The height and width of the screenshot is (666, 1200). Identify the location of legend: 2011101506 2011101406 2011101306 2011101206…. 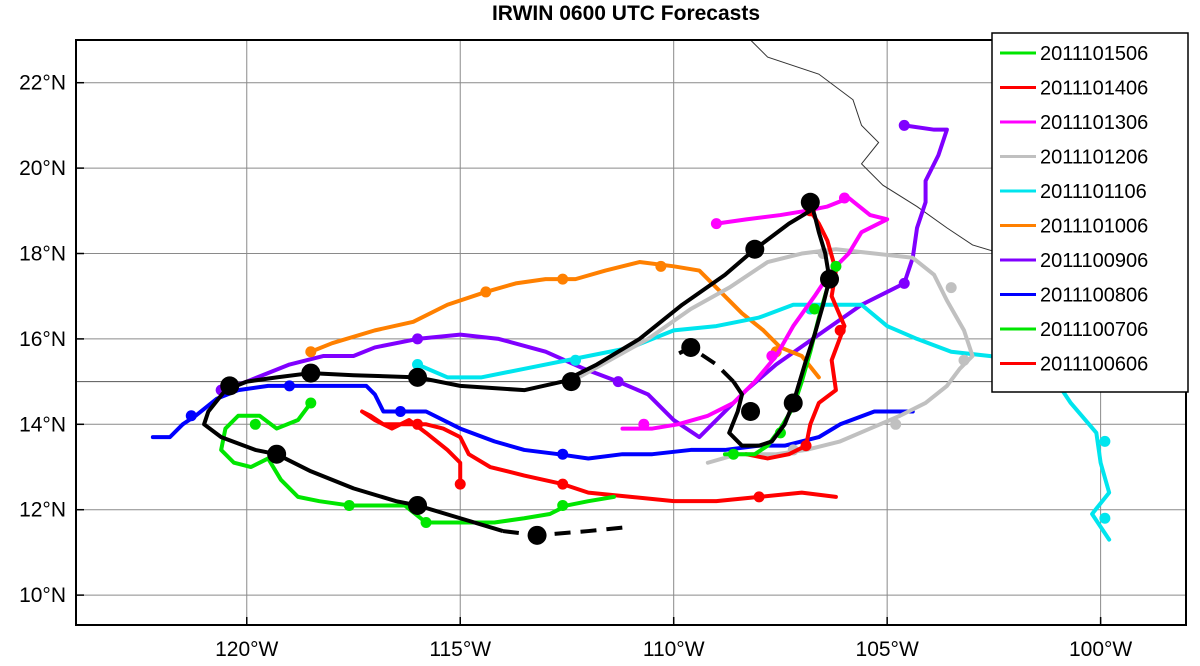
(1090, 212).